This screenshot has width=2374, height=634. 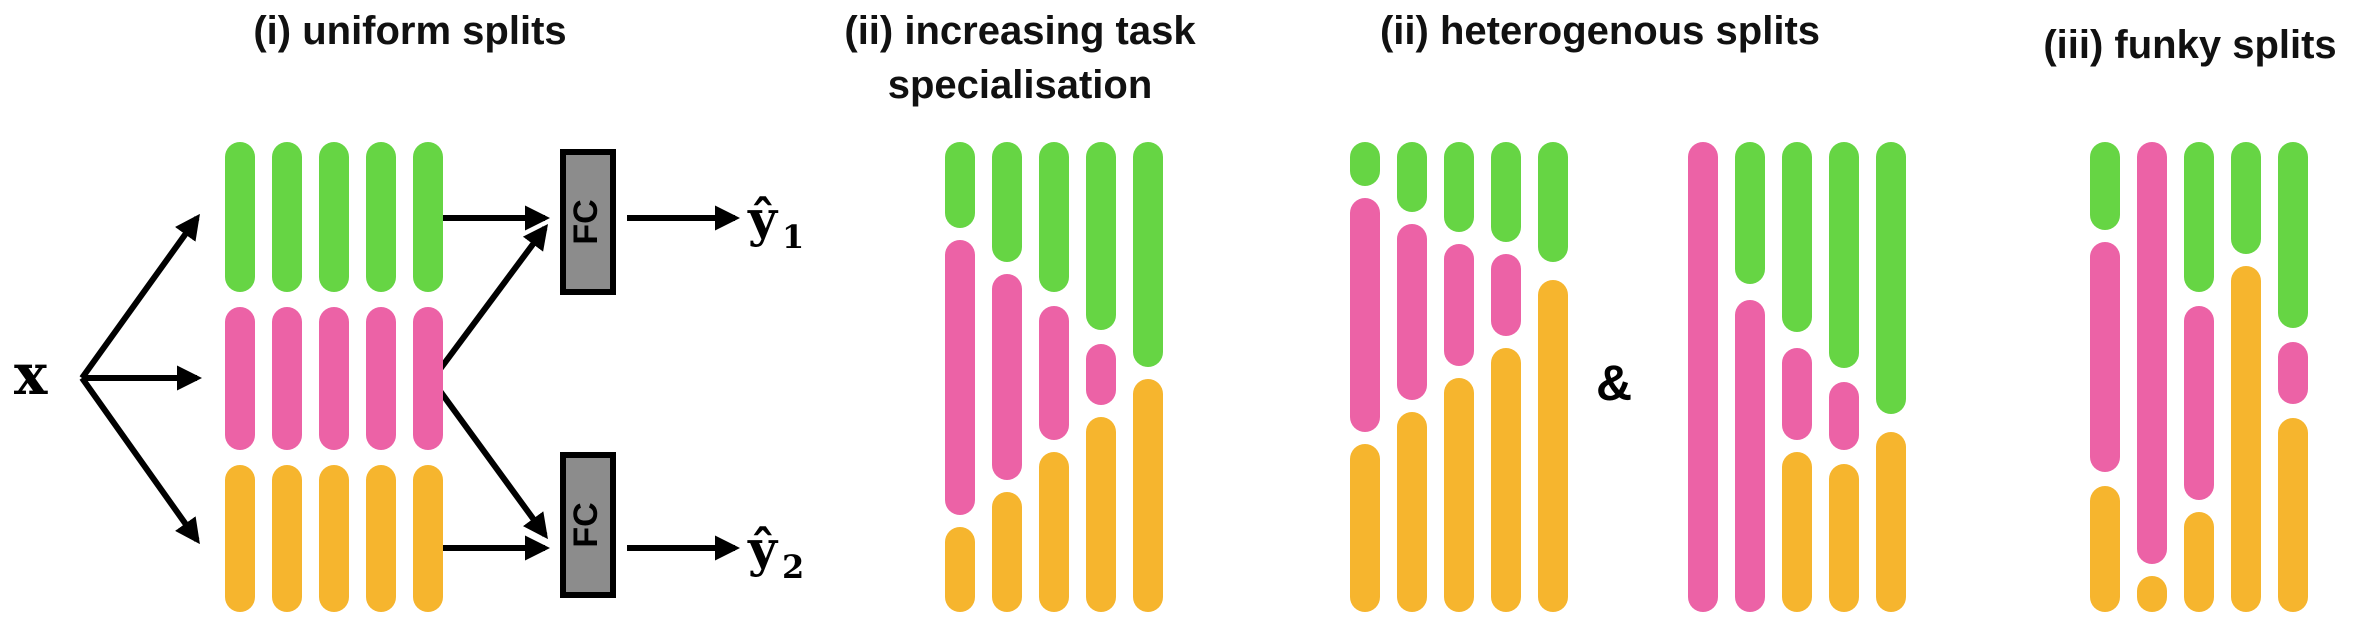 I want to click on output-y1: ŷ 1, so click(x=775, y=222).